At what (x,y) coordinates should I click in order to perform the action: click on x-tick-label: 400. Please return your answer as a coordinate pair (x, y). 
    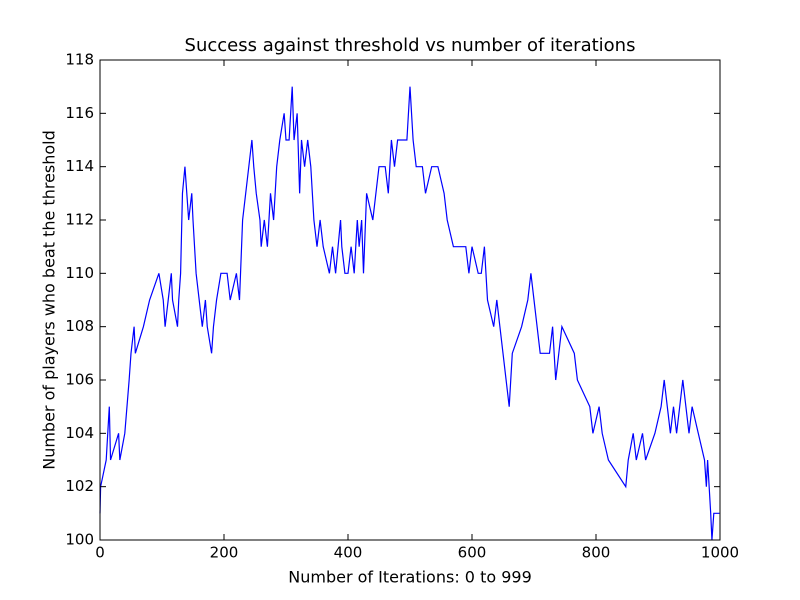
    Looking at the image, I should click on (348, 553).